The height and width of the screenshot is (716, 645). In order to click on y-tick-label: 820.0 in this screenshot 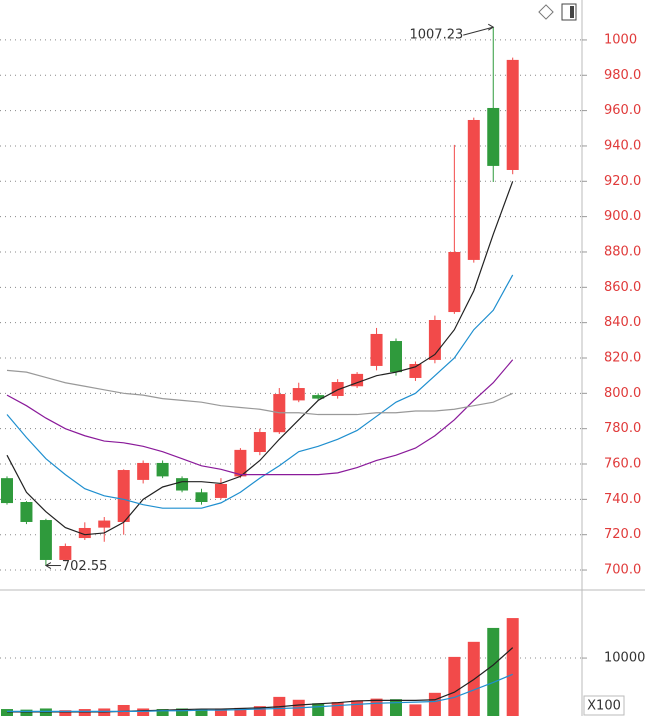, I will do `click(622, 357)`.